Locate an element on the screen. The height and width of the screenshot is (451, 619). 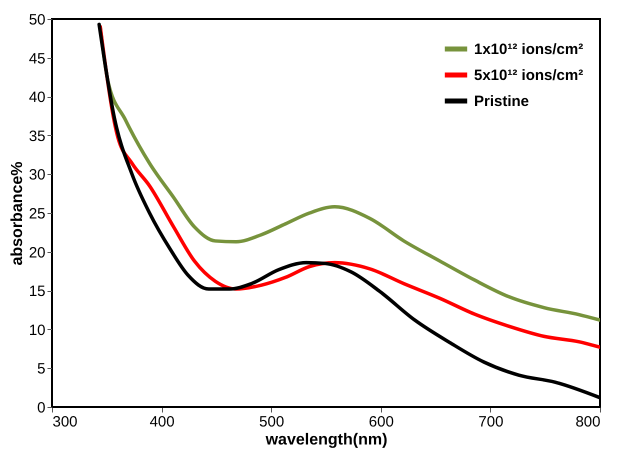
y-axis-title: absorbance% is located at coordinates (17, 213).